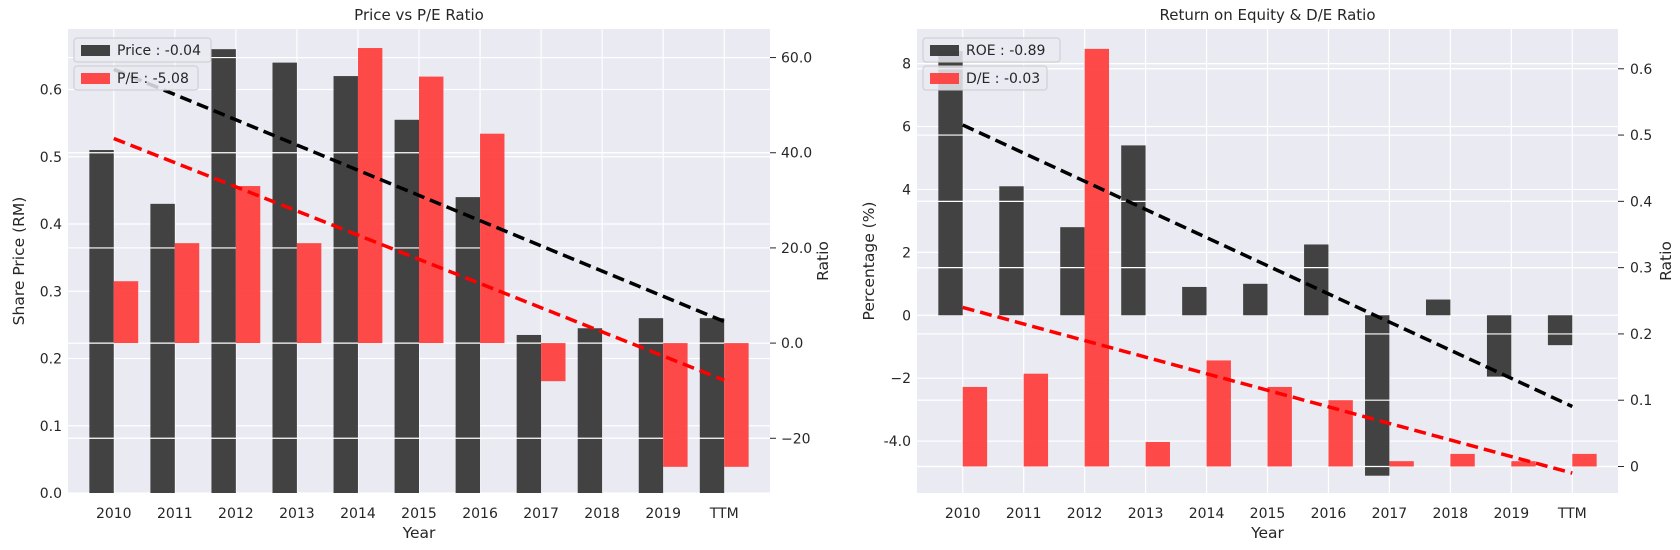 This screenshot has width=1680, height=550. What do you see at coordinates (51, 292) in the screenshot?
I see `y-tick-left: 0.3` at bounding box center [51, 292].